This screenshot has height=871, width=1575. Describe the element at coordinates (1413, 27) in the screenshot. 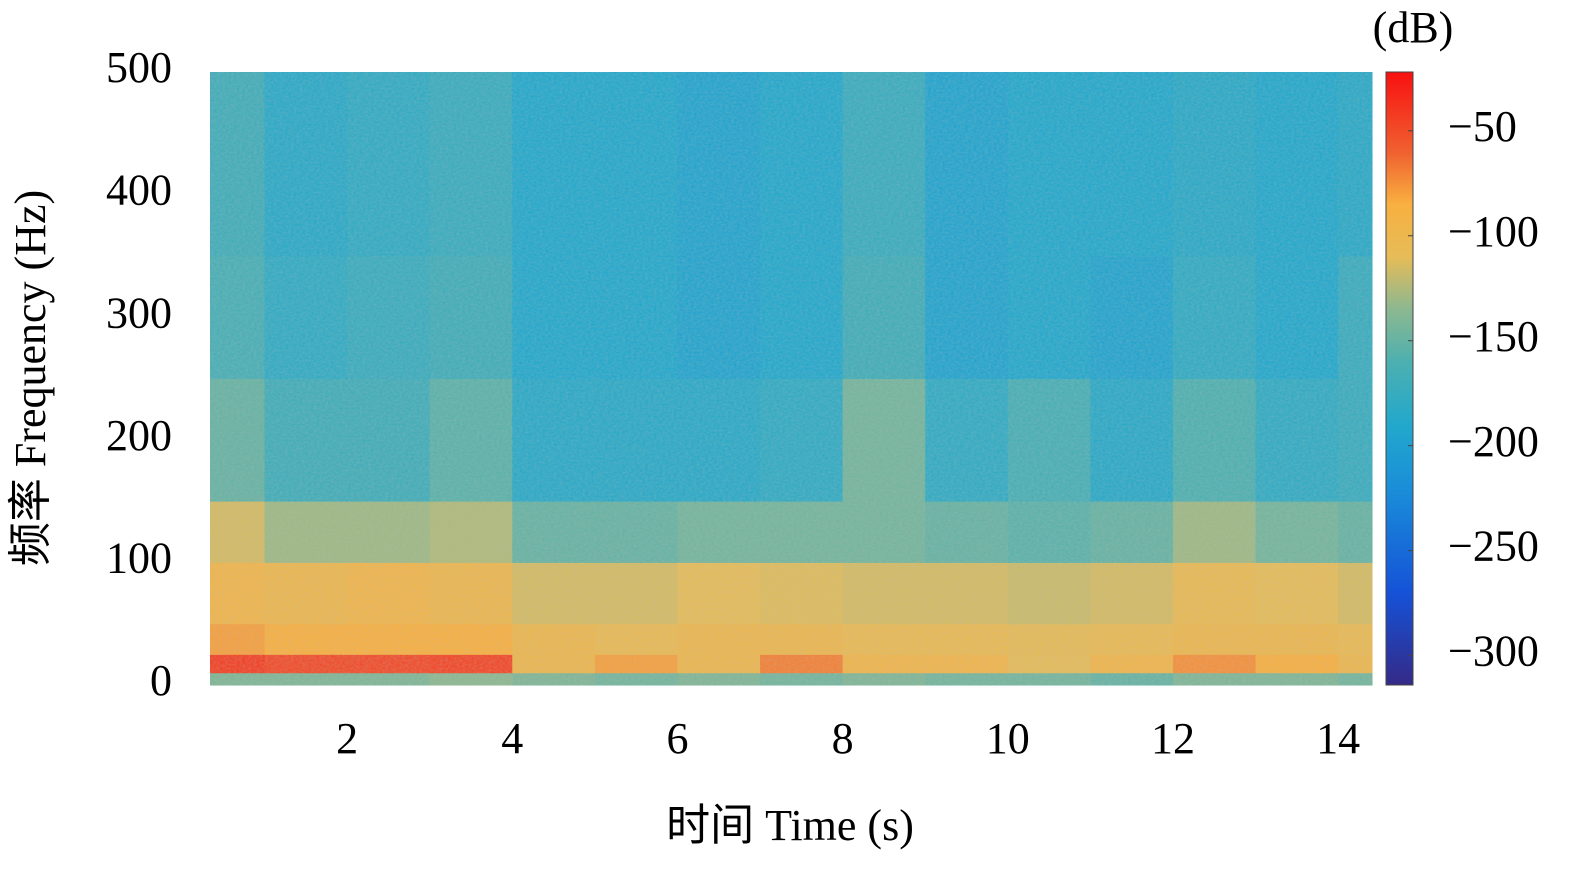

I see `colorbar-label: (dB)` at that location.